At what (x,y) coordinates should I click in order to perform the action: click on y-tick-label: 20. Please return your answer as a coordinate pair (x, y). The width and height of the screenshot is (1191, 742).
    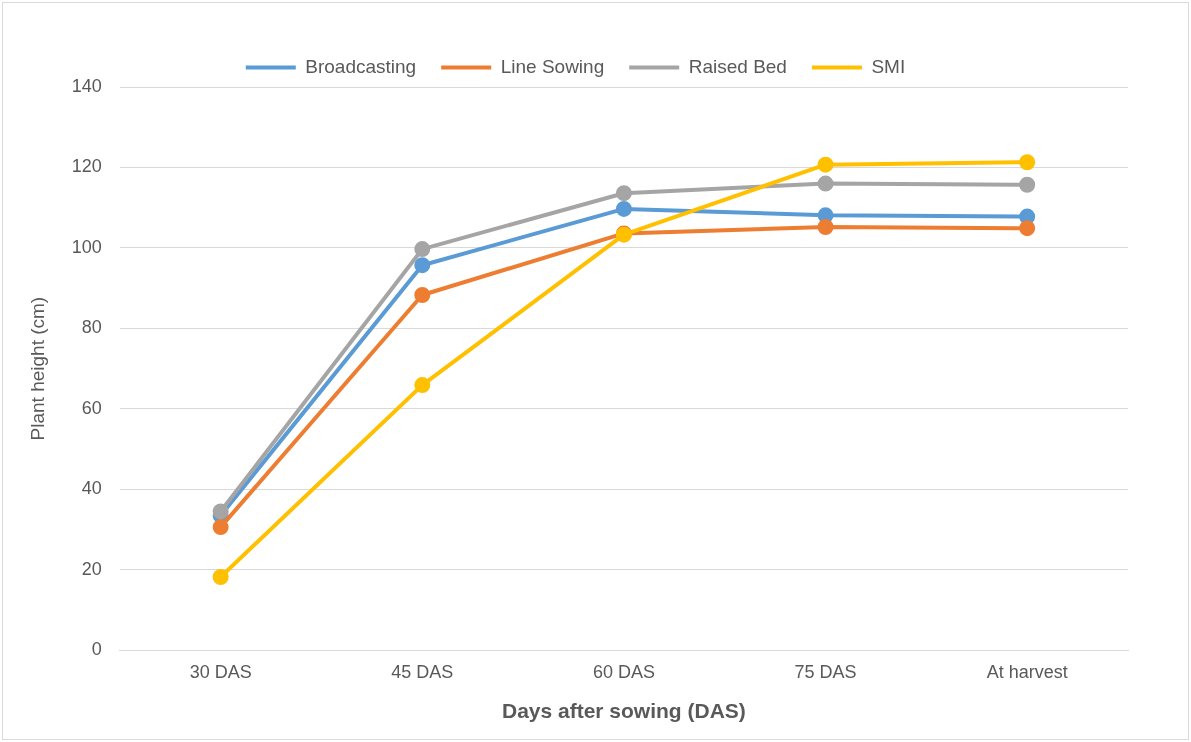
    Looking at the image, I should click on (91, 568).